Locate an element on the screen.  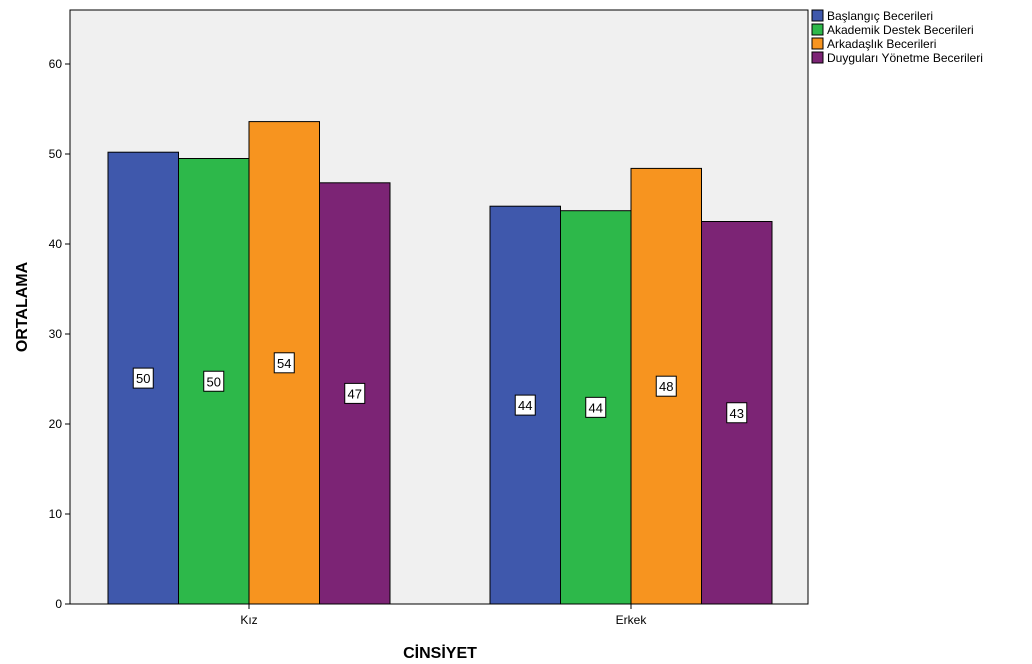
legend-label: Başlangıç Becerileri is located at coordinates (880, 16).